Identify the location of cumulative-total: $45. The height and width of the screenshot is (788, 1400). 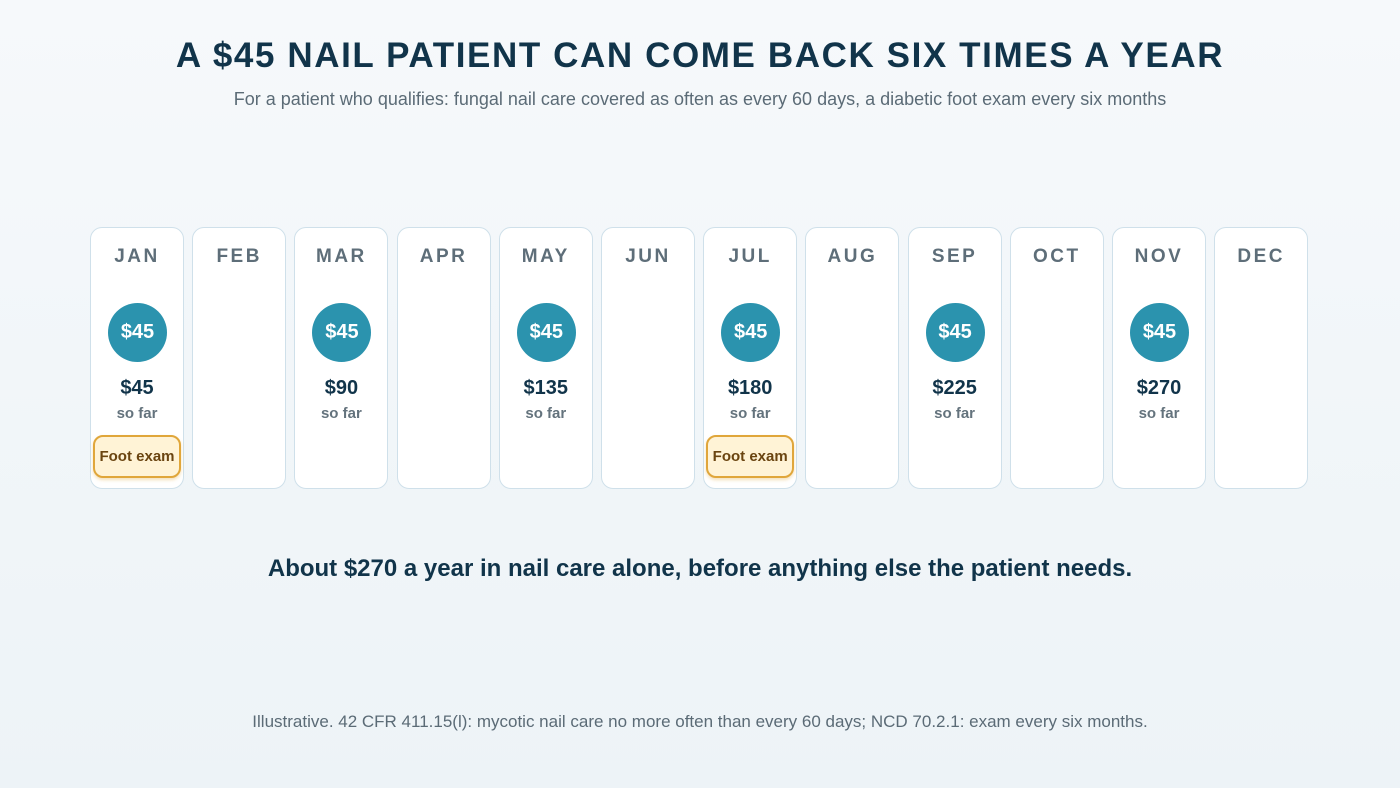
(137, 388).